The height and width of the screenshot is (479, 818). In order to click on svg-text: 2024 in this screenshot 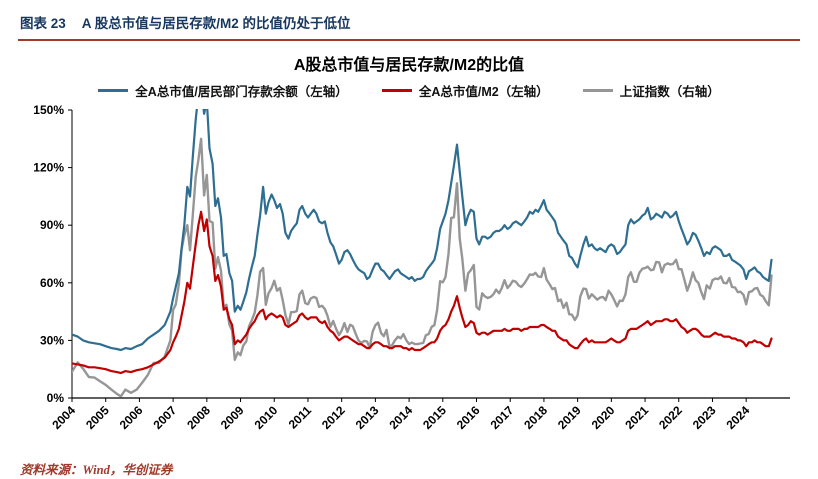, I will do `click(738, 417)`.